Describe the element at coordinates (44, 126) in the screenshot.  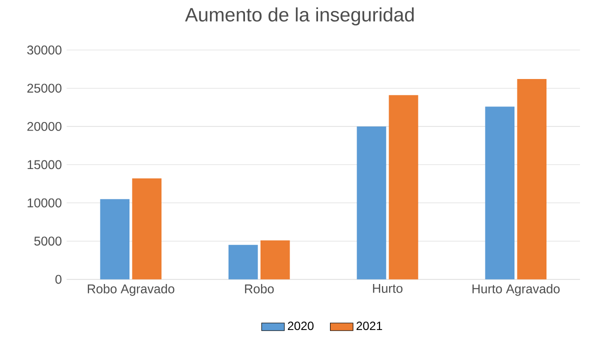
I see `y-tick-label: 20000` at that location.